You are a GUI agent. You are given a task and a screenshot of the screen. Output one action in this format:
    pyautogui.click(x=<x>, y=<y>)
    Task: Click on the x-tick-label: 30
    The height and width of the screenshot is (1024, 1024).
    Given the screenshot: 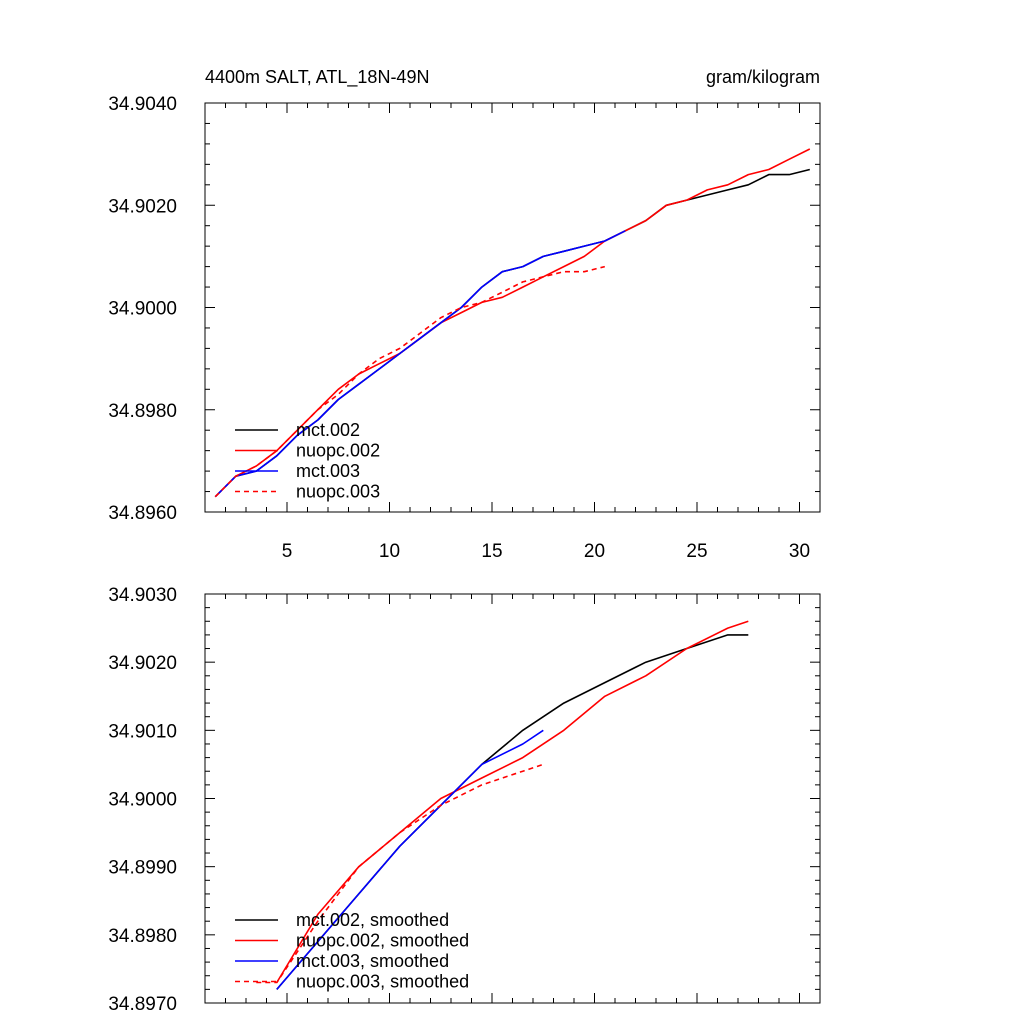 What is the action you would take?
    pyautogui.click(x=799, y=551)
    